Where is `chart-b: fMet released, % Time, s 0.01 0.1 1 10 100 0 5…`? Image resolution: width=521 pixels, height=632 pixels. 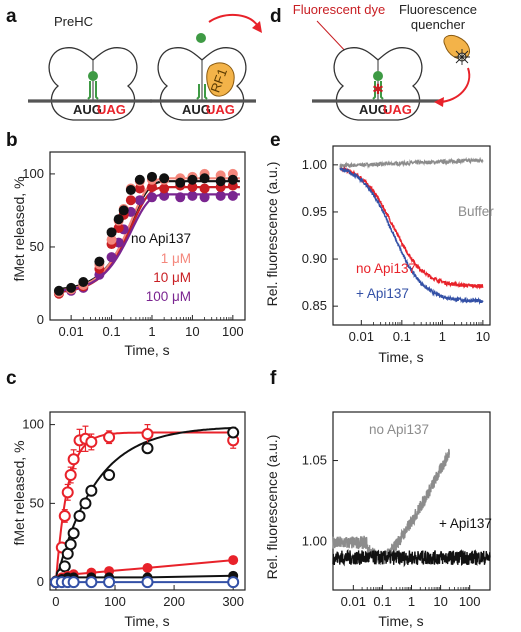
chart-b: fMet released, % Time, s 0.01 0.1 1 10 100 0 5… is located at coordinates (128, 254).